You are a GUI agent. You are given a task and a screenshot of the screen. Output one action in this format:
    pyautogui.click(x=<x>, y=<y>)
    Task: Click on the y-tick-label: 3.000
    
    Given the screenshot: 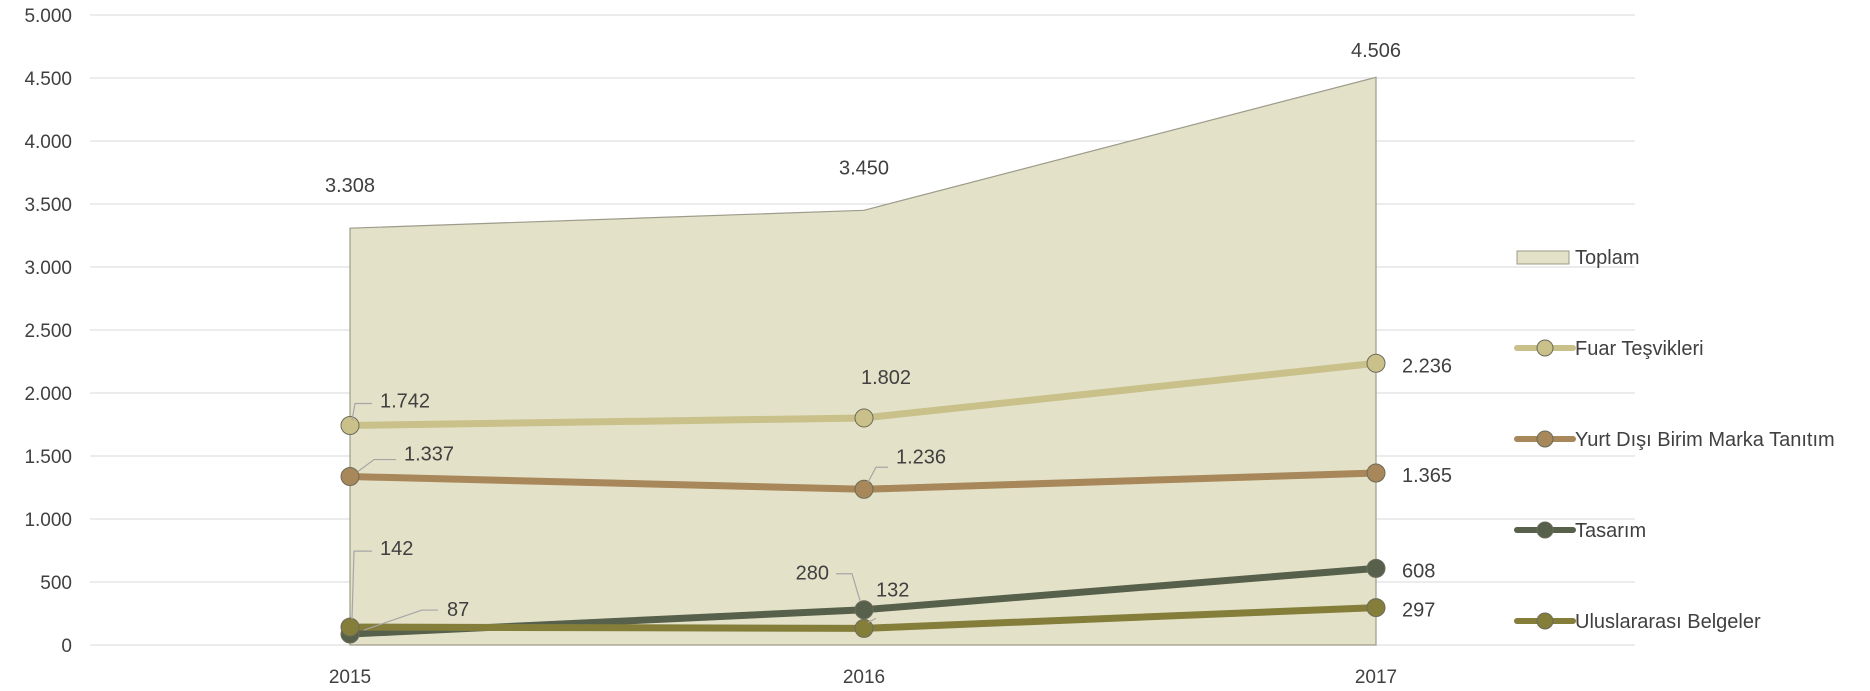 What is the action you would take?
    pyautogui.click(x=48, y=268)
    